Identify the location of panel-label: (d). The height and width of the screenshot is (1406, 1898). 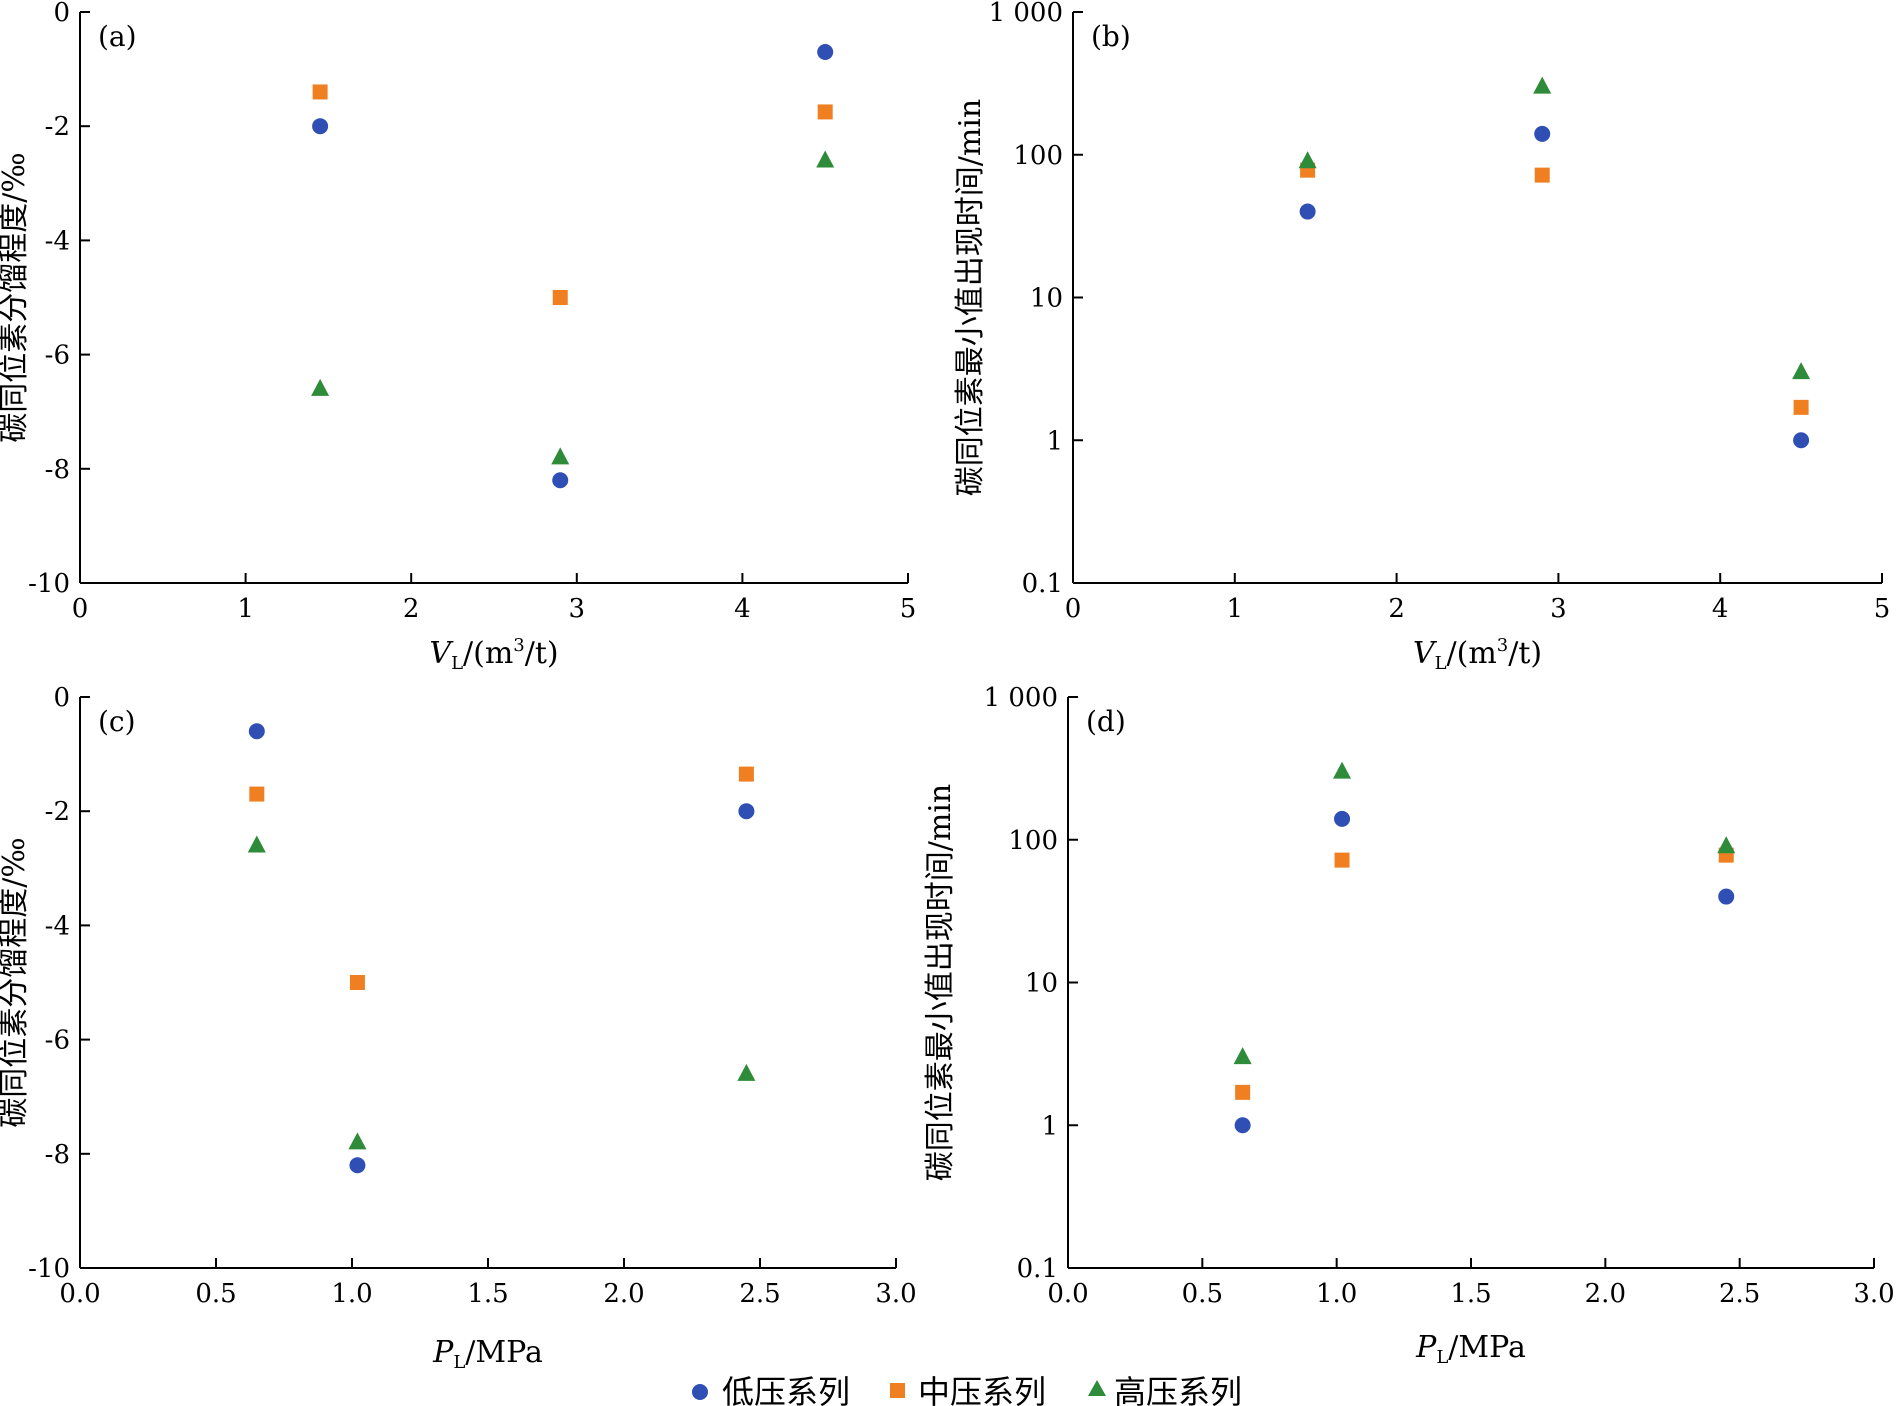
(1106, 721).